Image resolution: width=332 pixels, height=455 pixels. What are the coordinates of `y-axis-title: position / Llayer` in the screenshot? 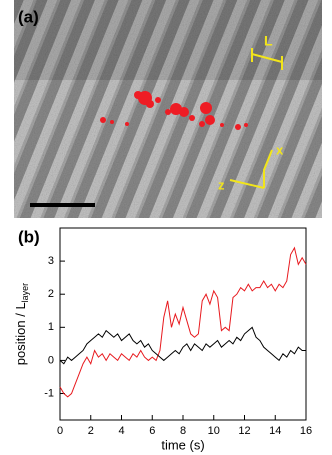 It's located at (21, 324).